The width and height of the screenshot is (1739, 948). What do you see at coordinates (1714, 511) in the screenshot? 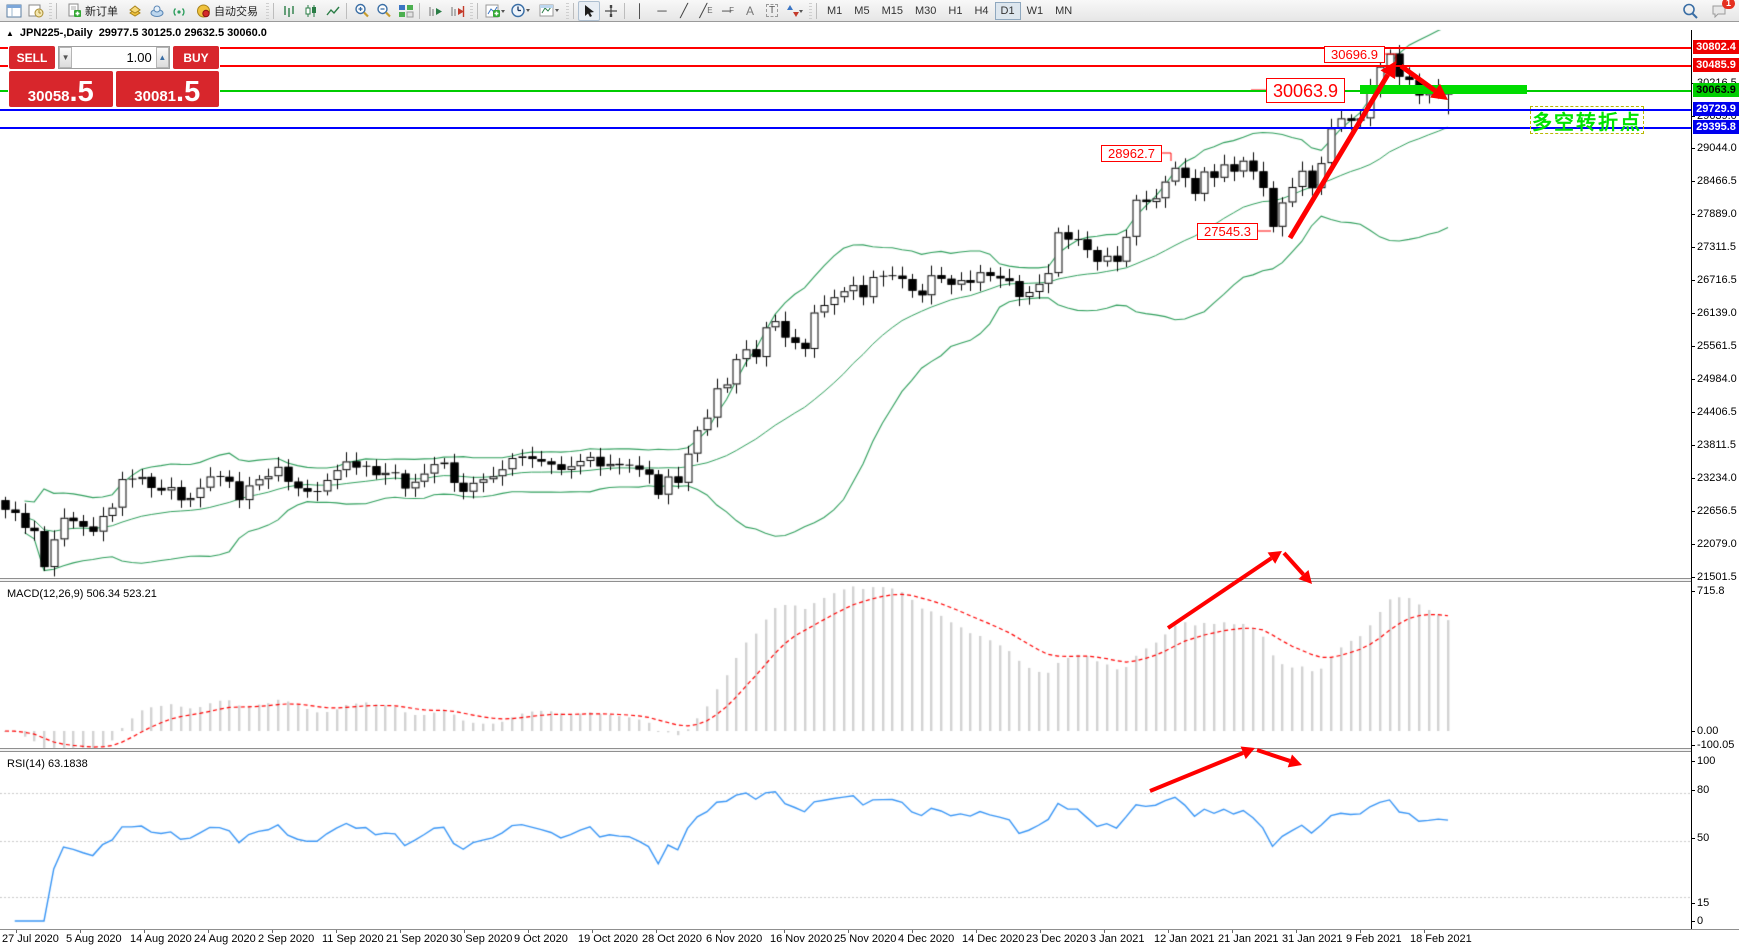
I see `price-tick: 22656.5` at bounding box center [1714, 511].